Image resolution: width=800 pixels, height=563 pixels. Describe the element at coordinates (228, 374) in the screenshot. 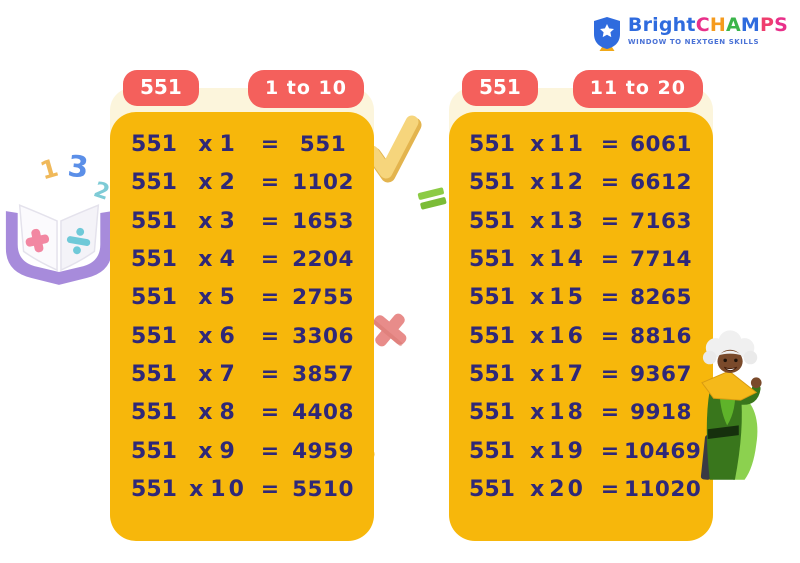

I see `multiplier: 7` at that location.